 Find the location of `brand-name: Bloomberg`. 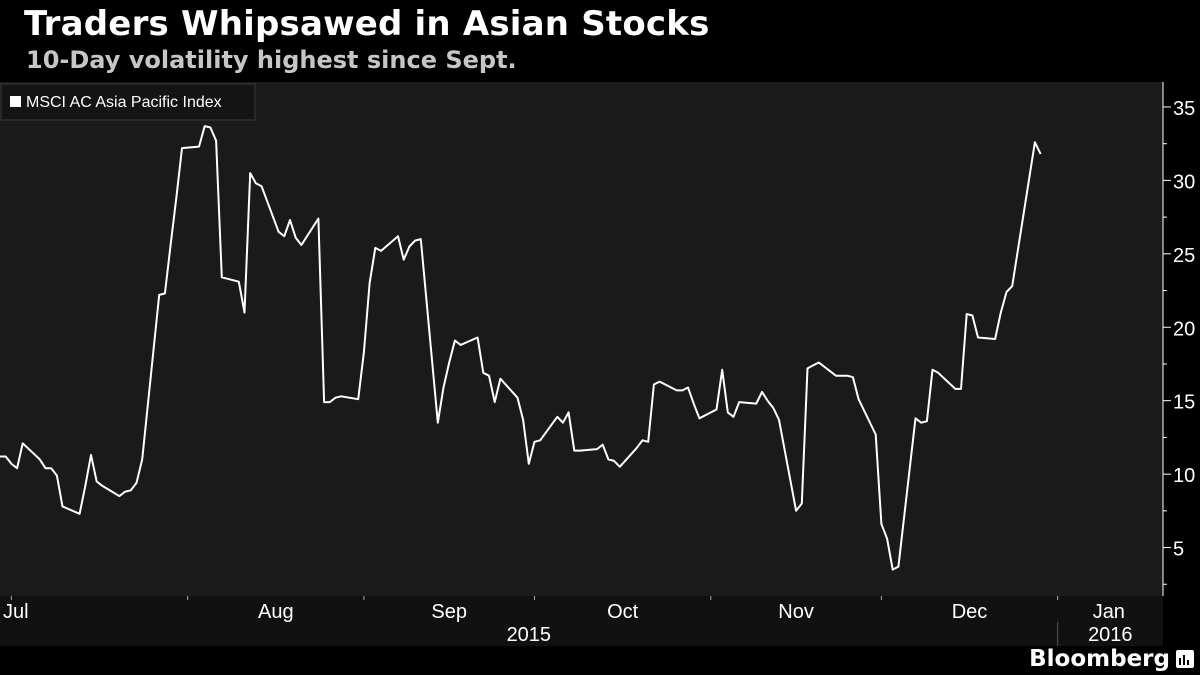

brand-name: Bloomberg is located at coordinates (1099, 659).